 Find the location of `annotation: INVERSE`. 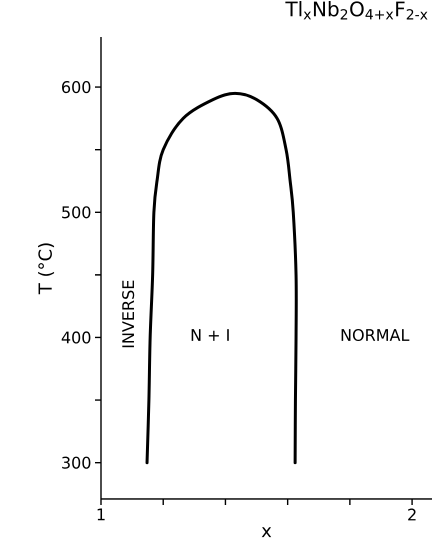

annotation: INVERSE is located at coordinates (128, 314).